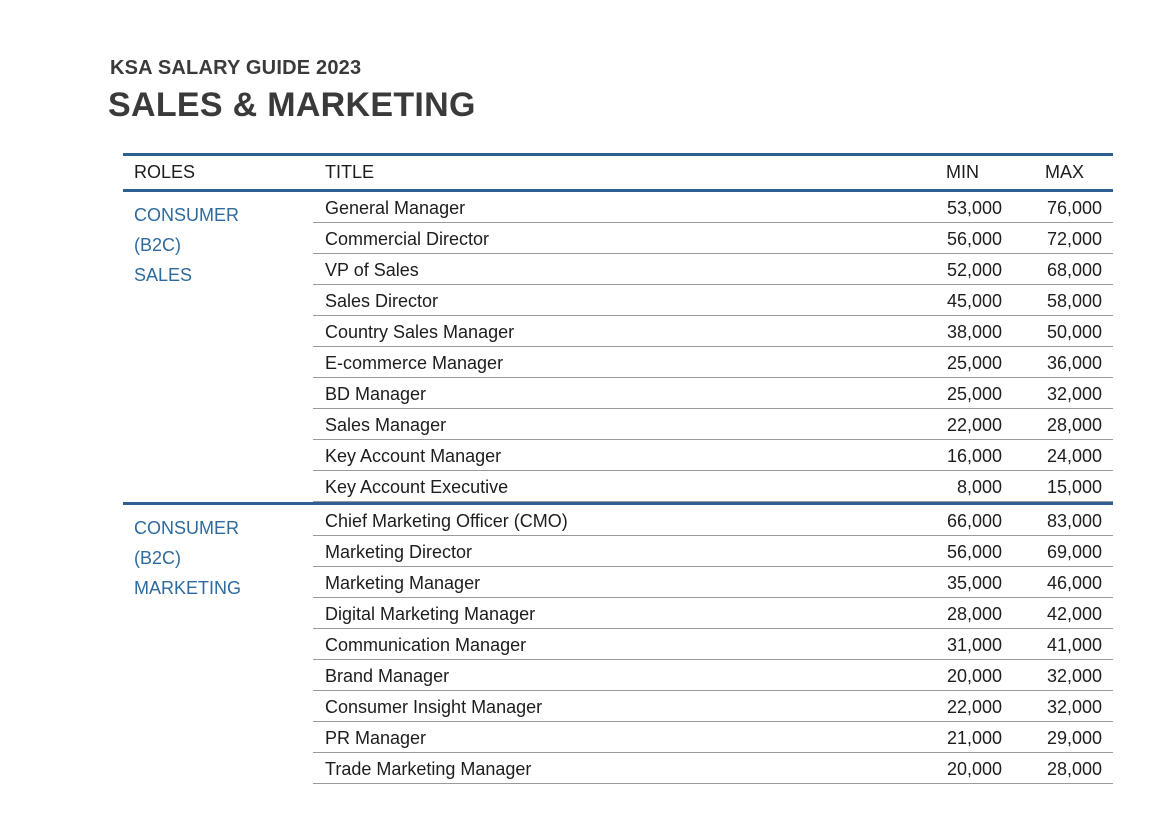 This screenshot has height=823, width=1170. I want to click on table-row: Commercial Director 56,000 72,000, so click(713, 238).